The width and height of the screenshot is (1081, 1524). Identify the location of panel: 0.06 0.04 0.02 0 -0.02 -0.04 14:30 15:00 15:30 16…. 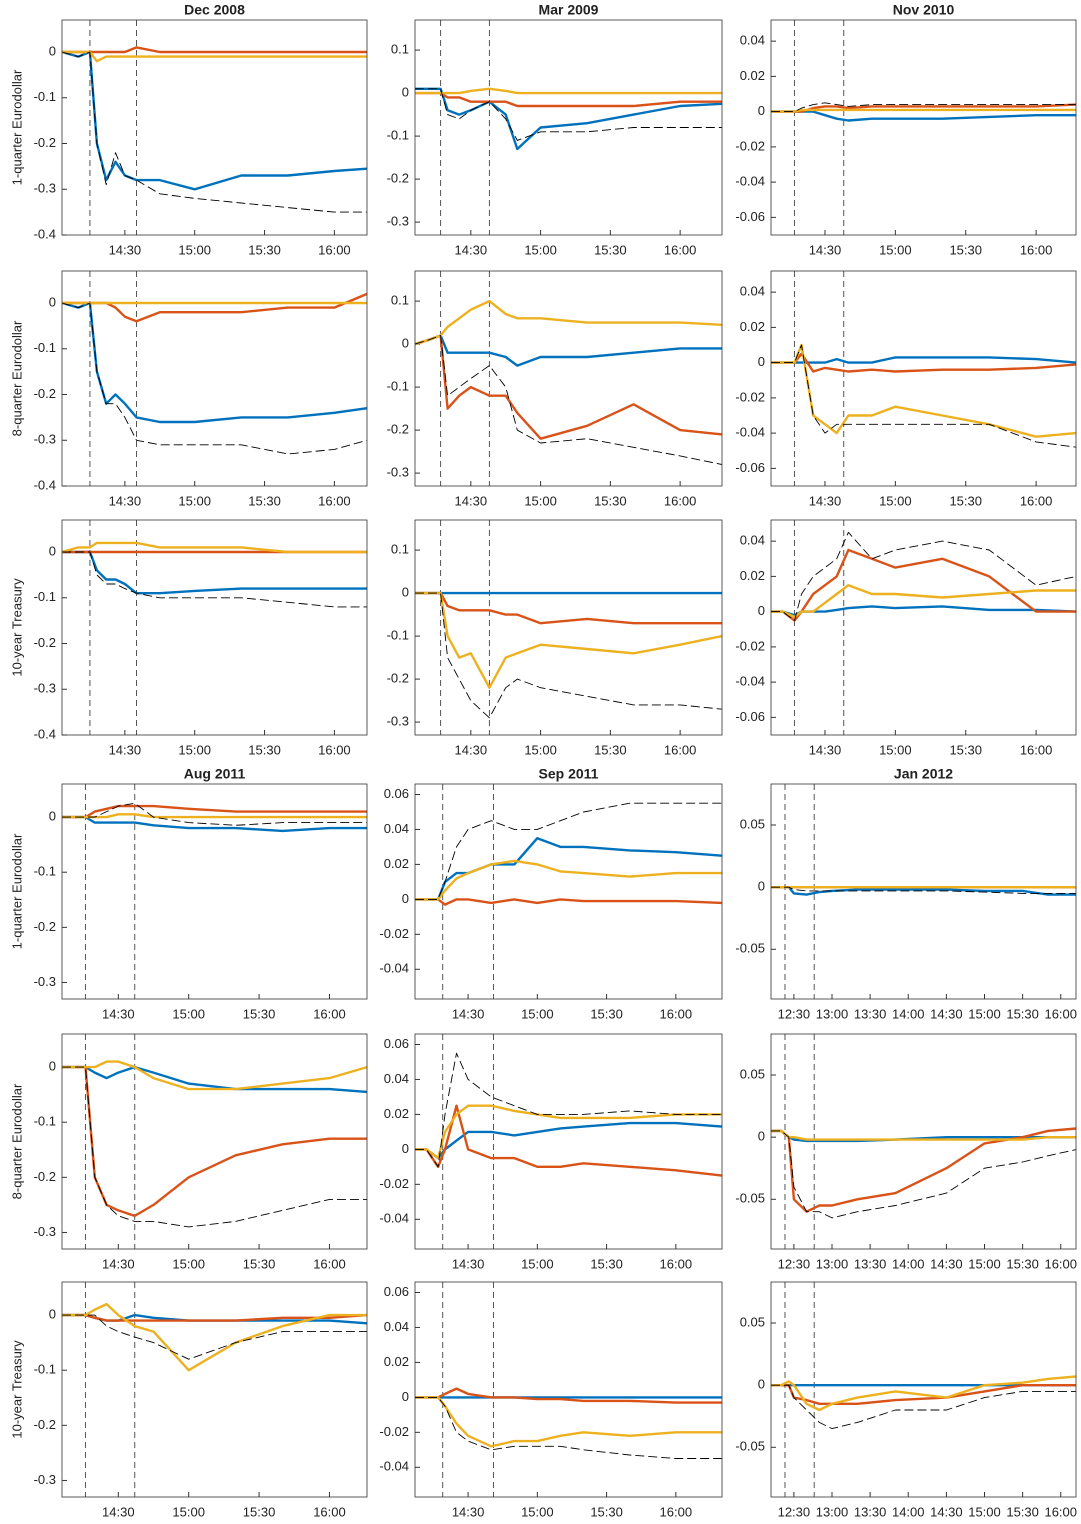
(551, 1152).